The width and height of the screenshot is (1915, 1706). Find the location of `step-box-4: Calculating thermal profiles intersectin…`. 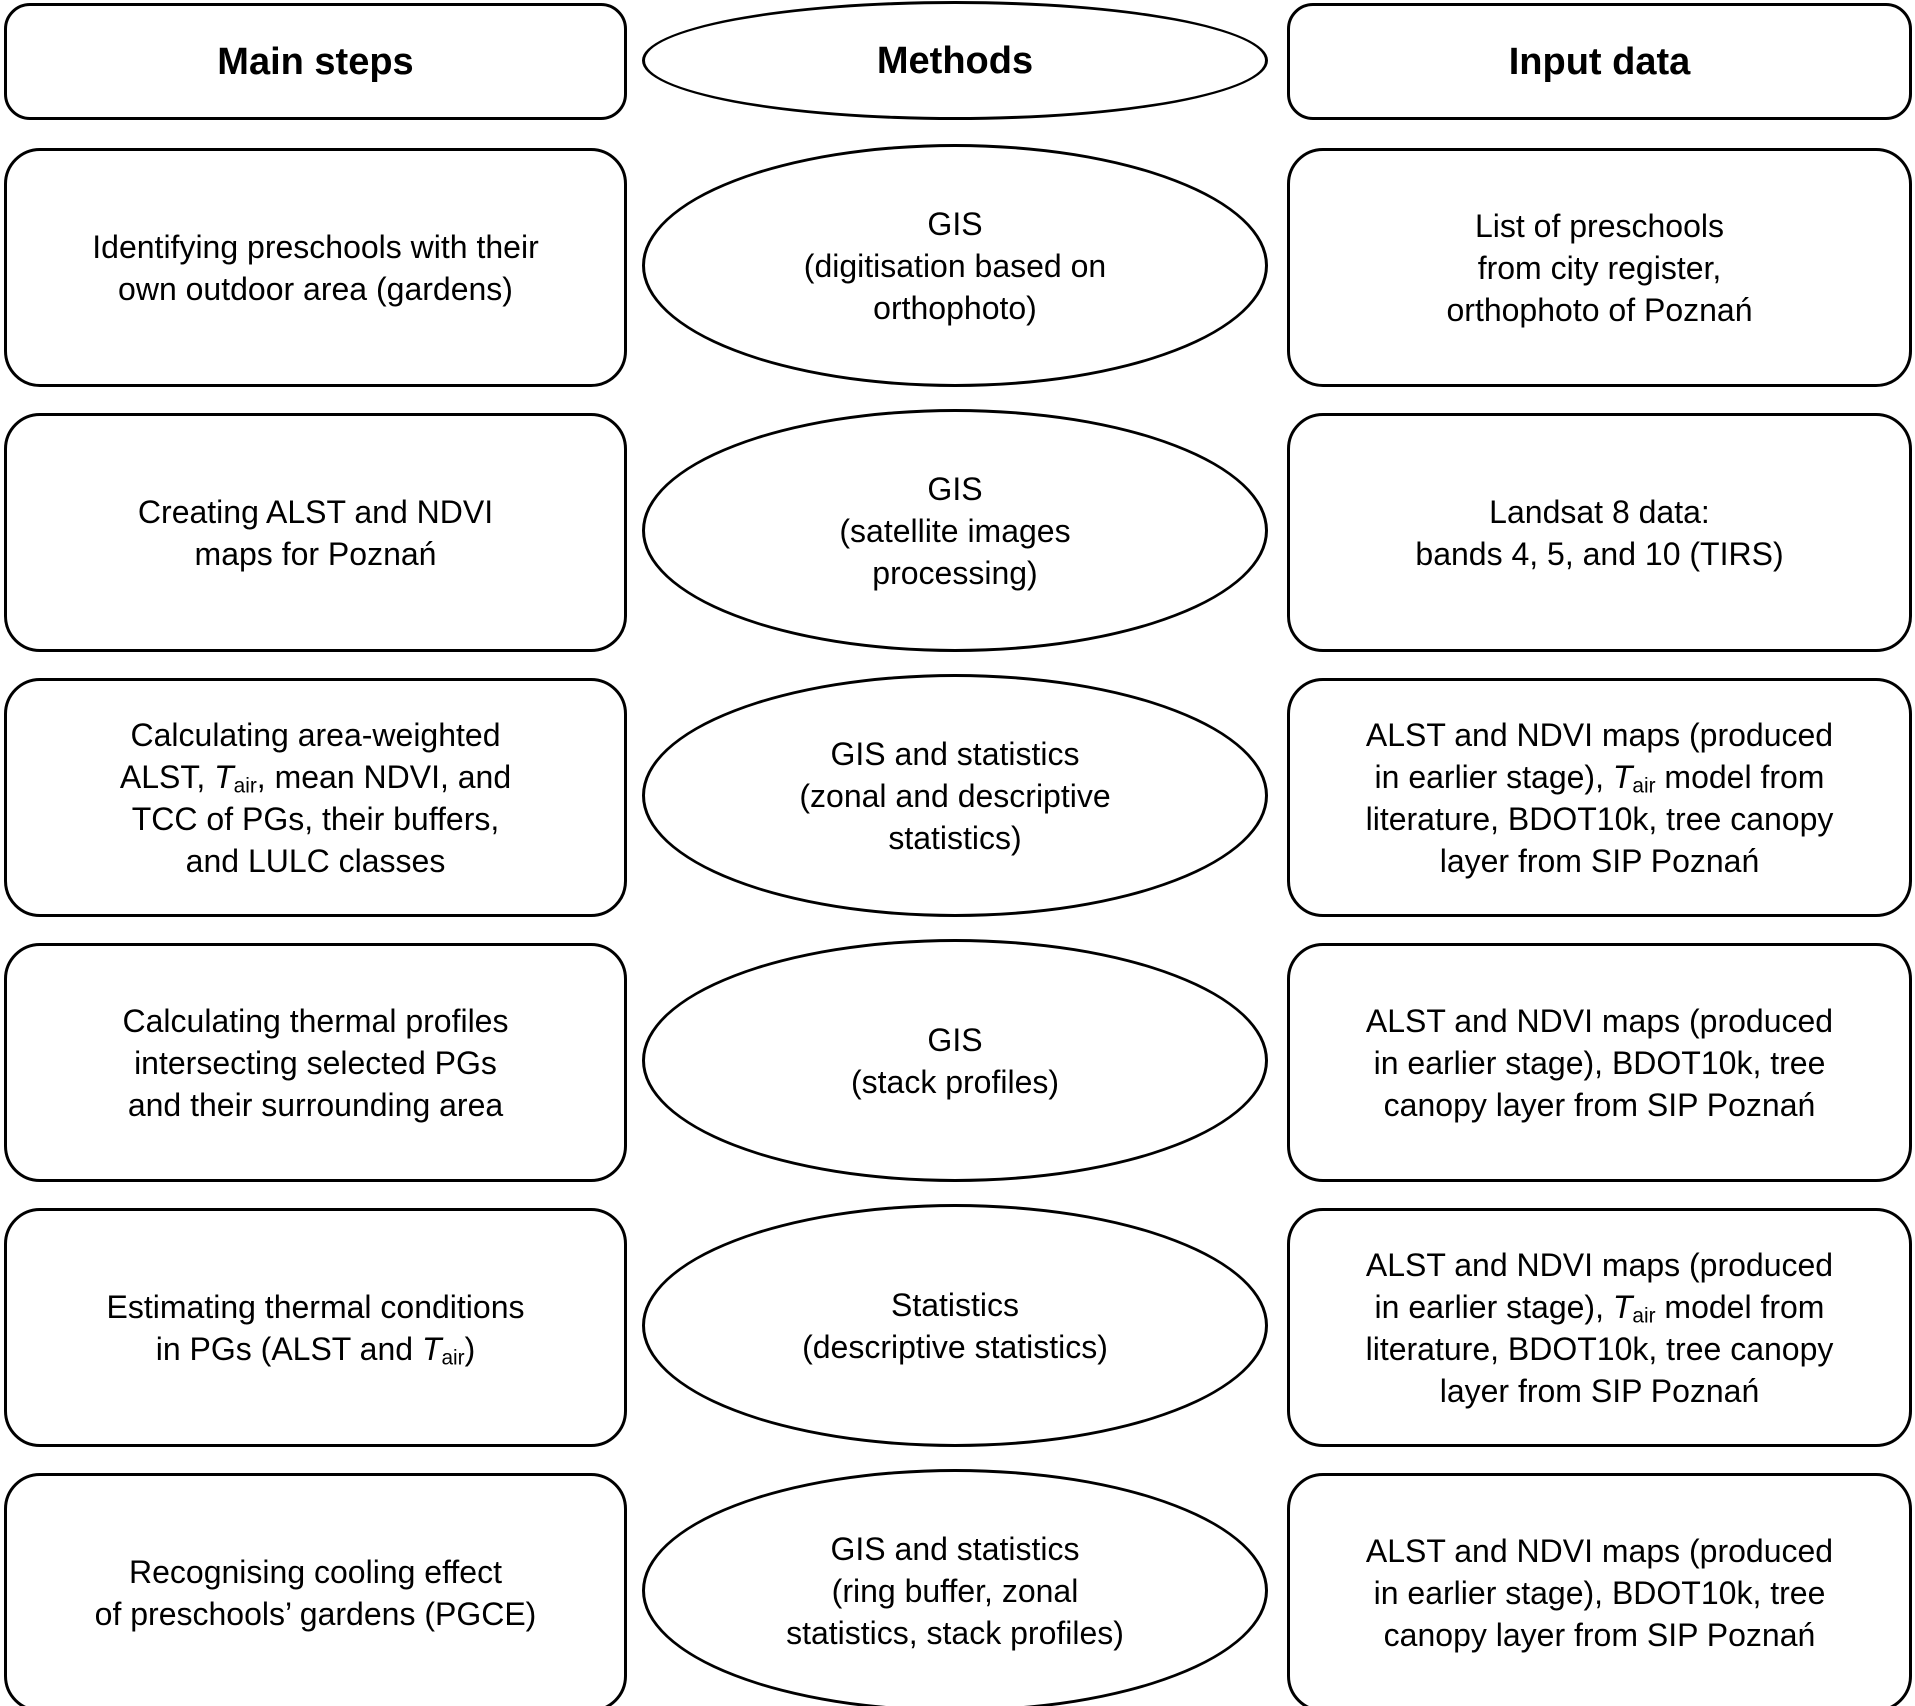

step-box-4: Calculating thermal profiles intersectin… is located at coordinates (315, 1062).